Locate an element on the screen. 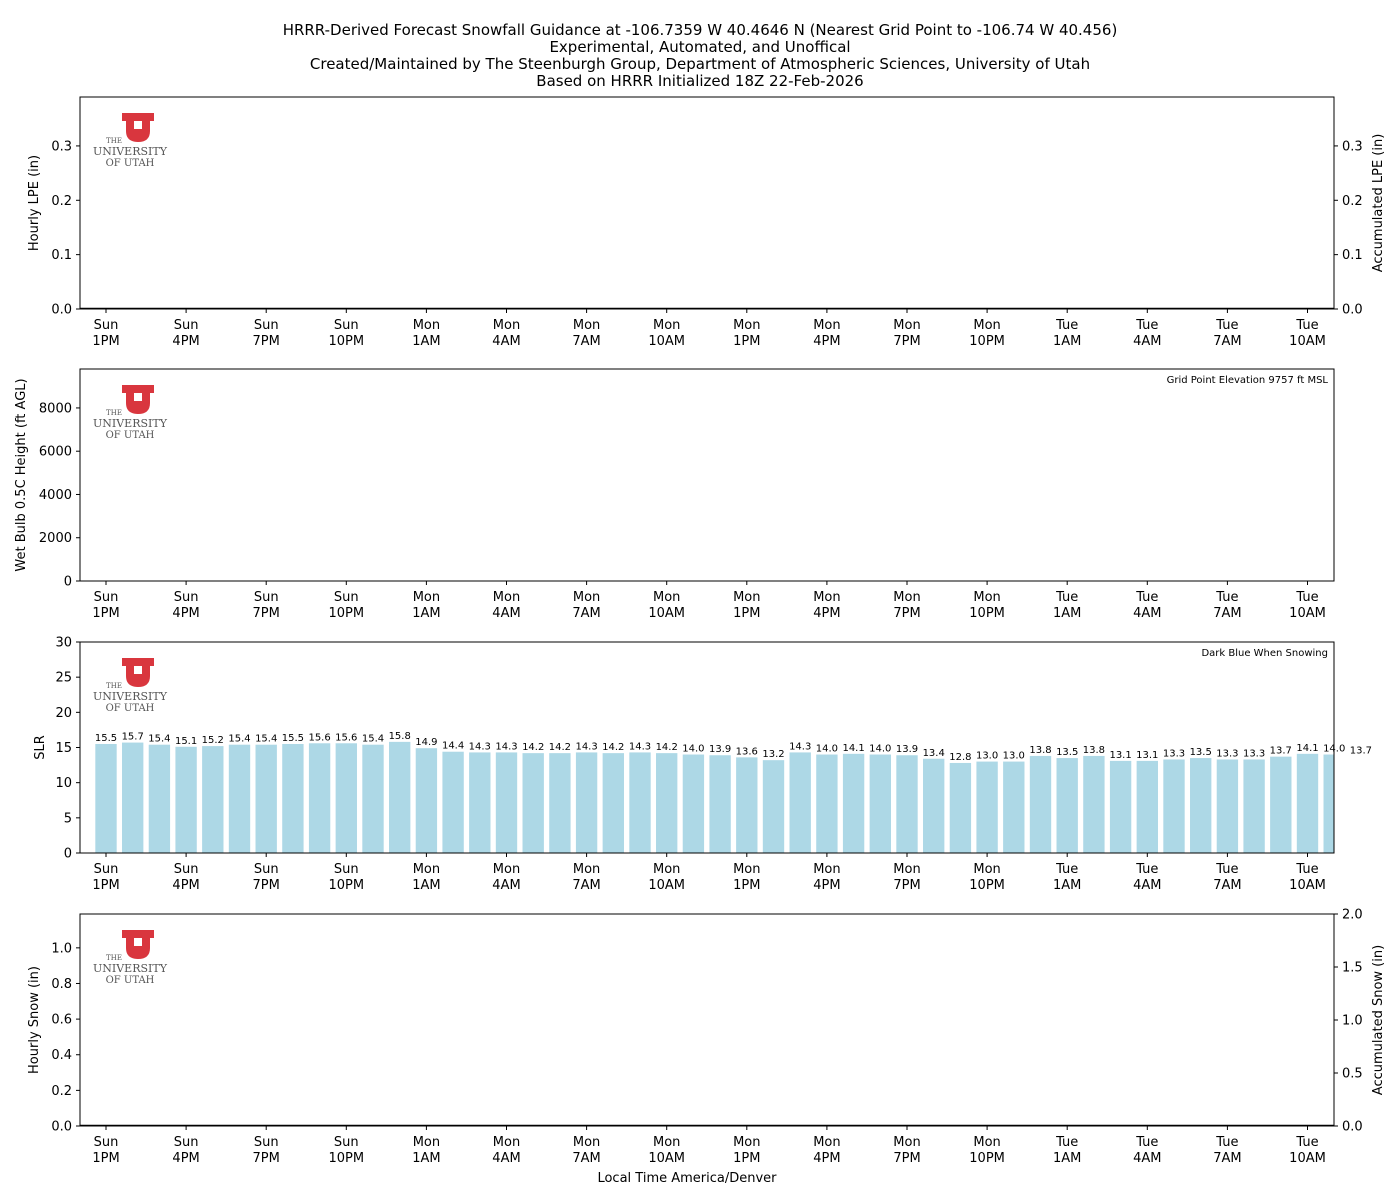  panel-annotation: Dark Blue When Snowing is located at coordinates (1264, 653).